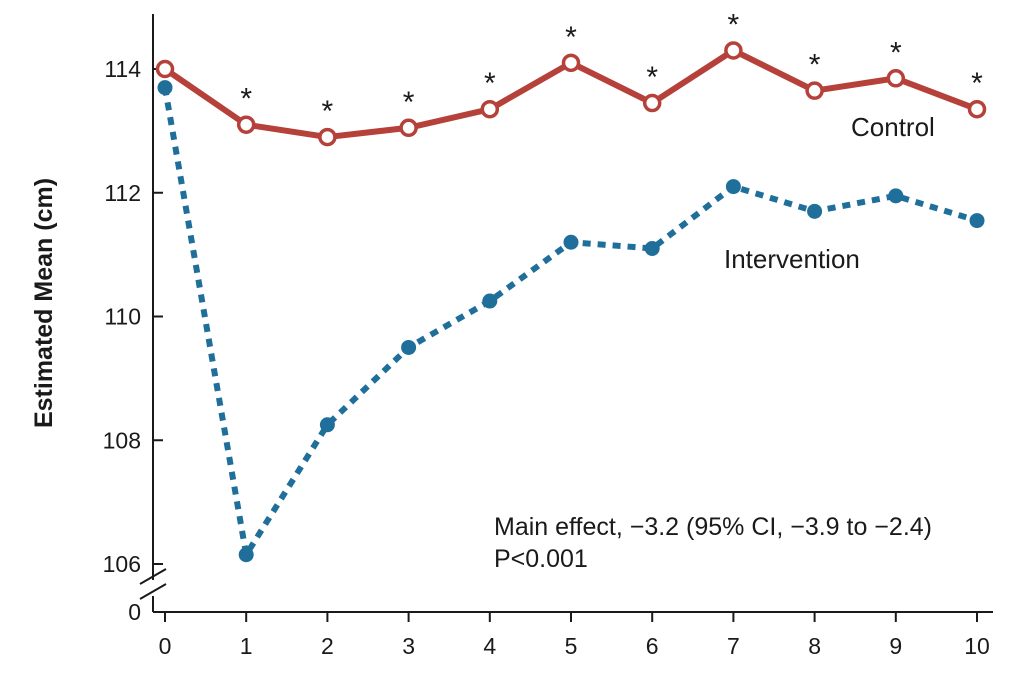 This screenshot has height=675, width=1022. What do you see at coordinates (733, 646) in the screenshot?
I see `x-tick-label: 7` at bounding box center [733, 646].